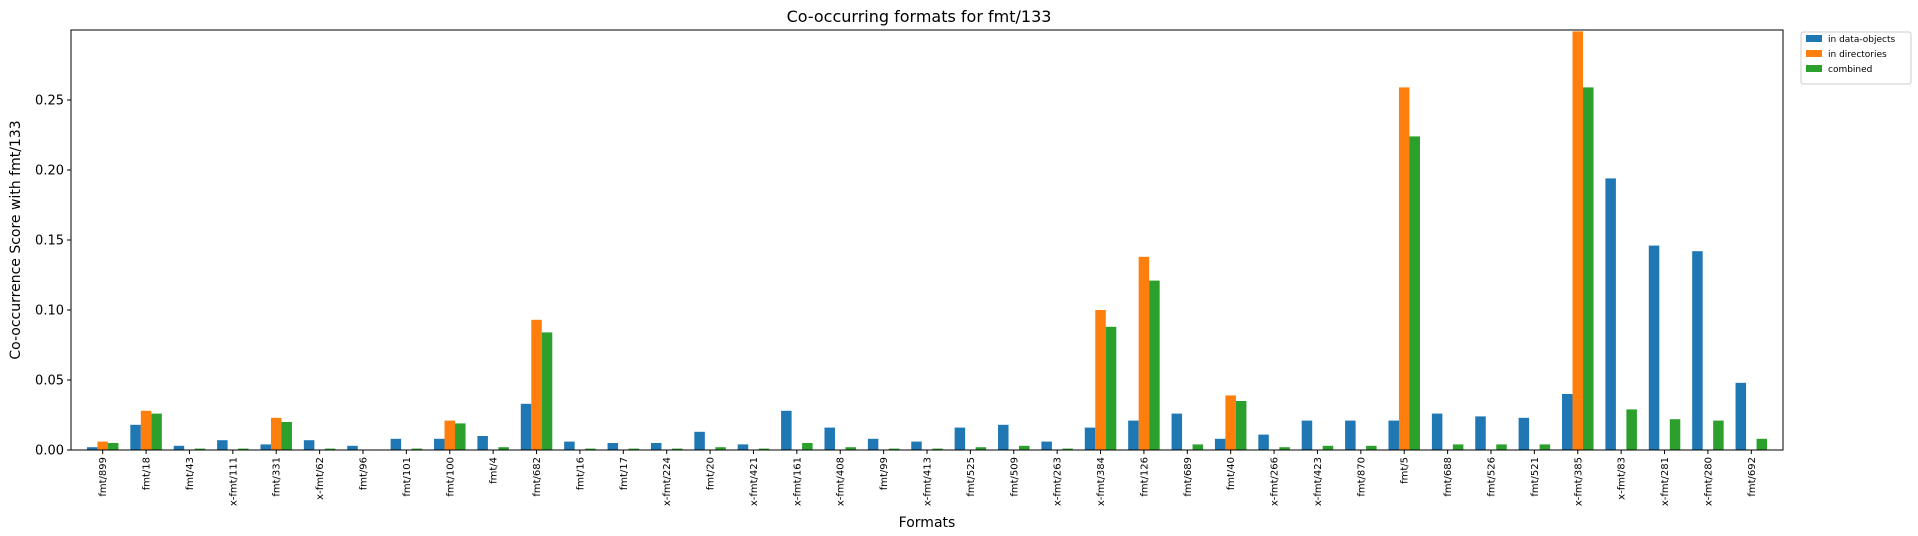 This screenshot has width=1918, height=536. What do you see at coordinates (624, 473) in the screenshot?
I see `x-tick-label: fmt/17` at bounding box center [624, 473].